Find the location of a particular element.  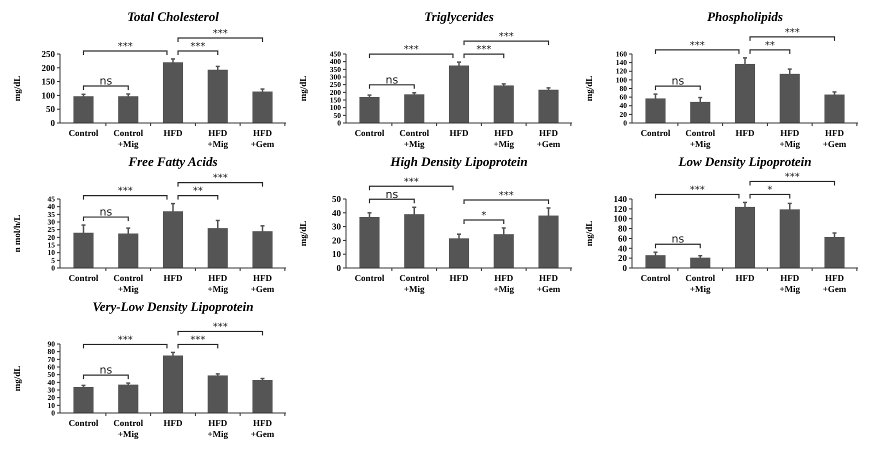

y-tick-label: 80 is located at coordinates (623, 229).